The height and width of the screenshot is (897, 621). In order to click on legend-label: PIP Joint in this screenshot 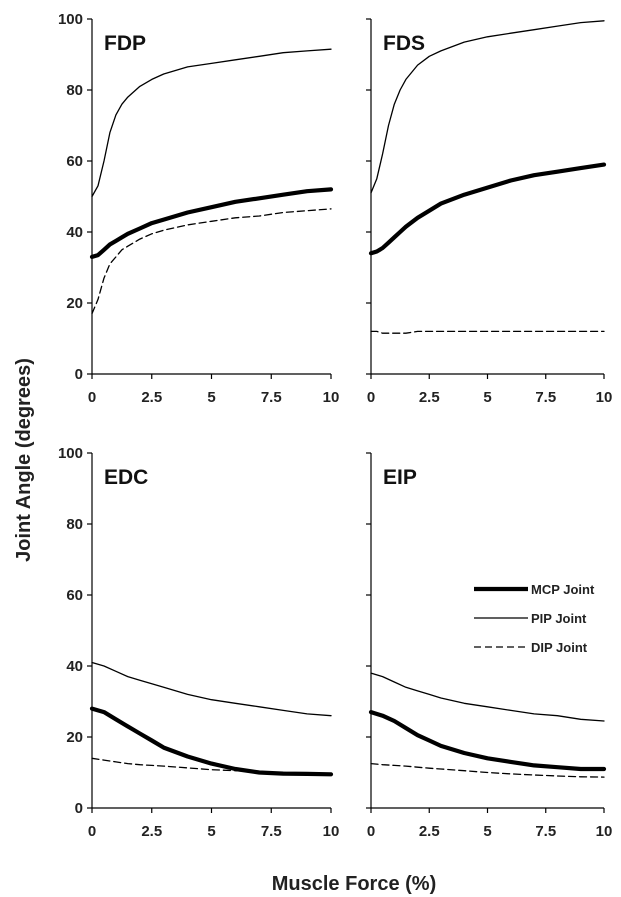, I will do `click(559, 618)`.